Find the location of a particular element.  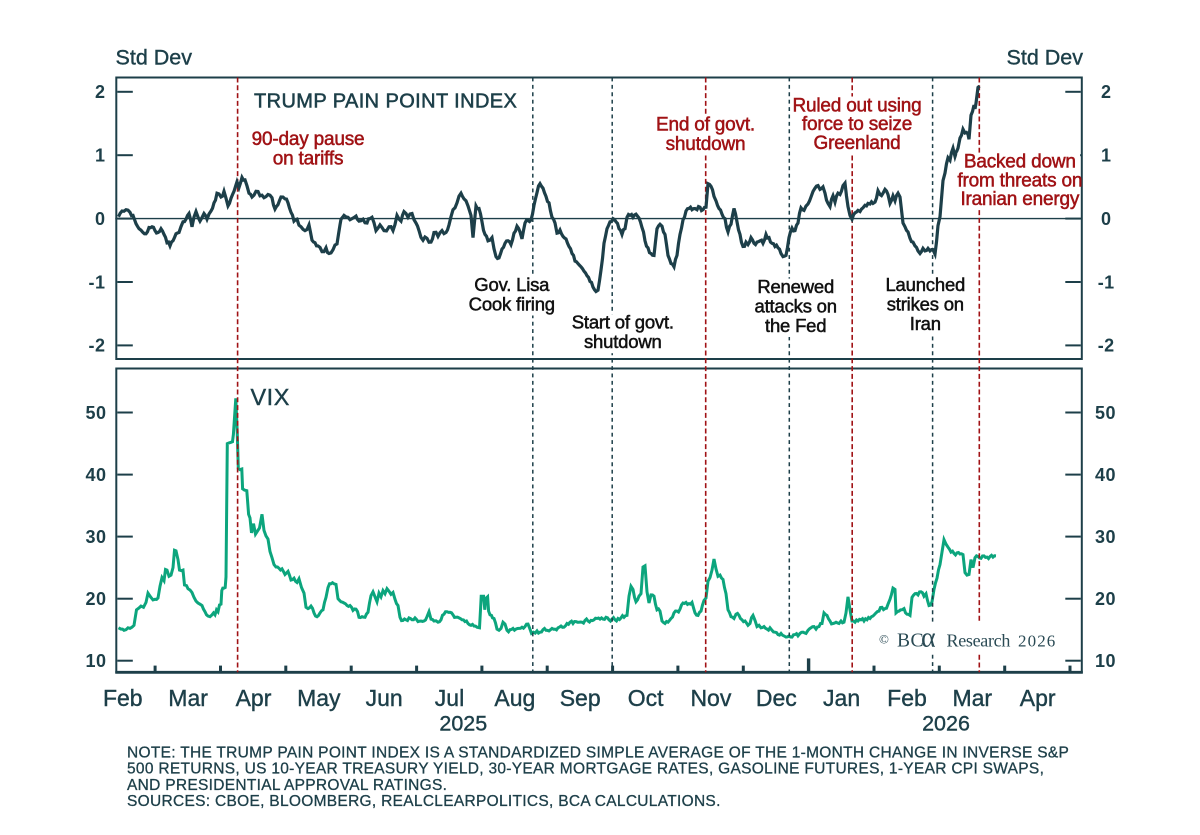

svg-text: attacks on is located at coordinates (796, 306).